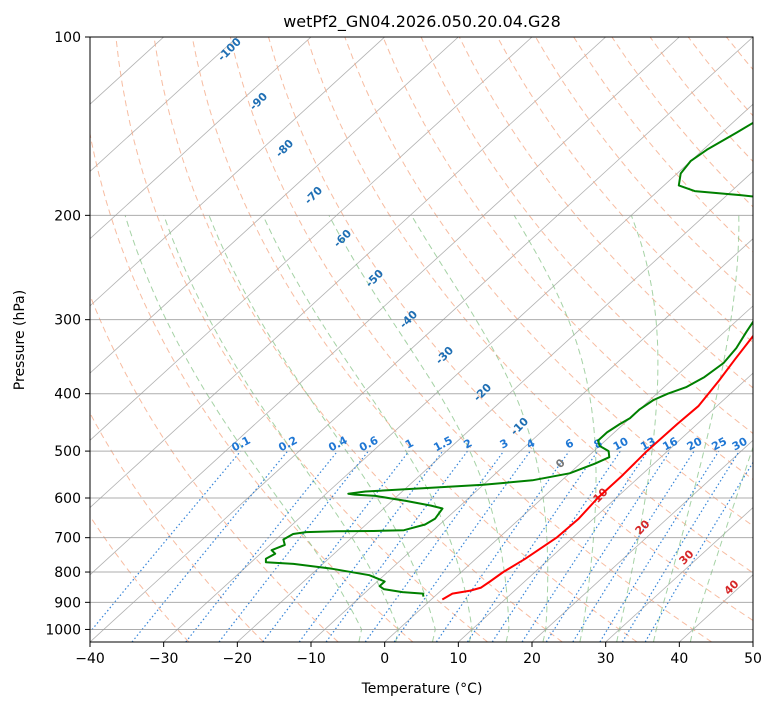  I want to click on tan-curve-line, so click(4, 339).